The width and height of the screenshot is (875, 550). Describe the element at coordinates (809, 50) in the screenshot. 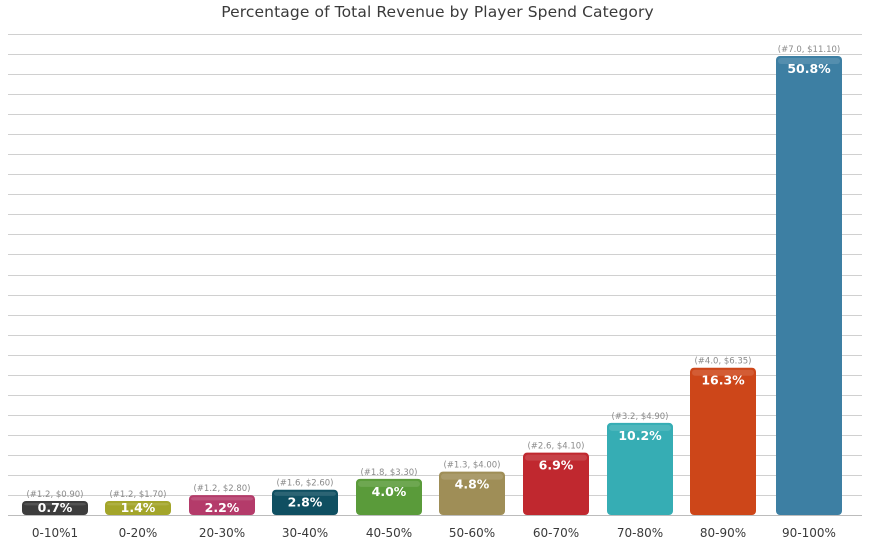

I see `bar-annotation: (#7.0, $11.10)` at that location.